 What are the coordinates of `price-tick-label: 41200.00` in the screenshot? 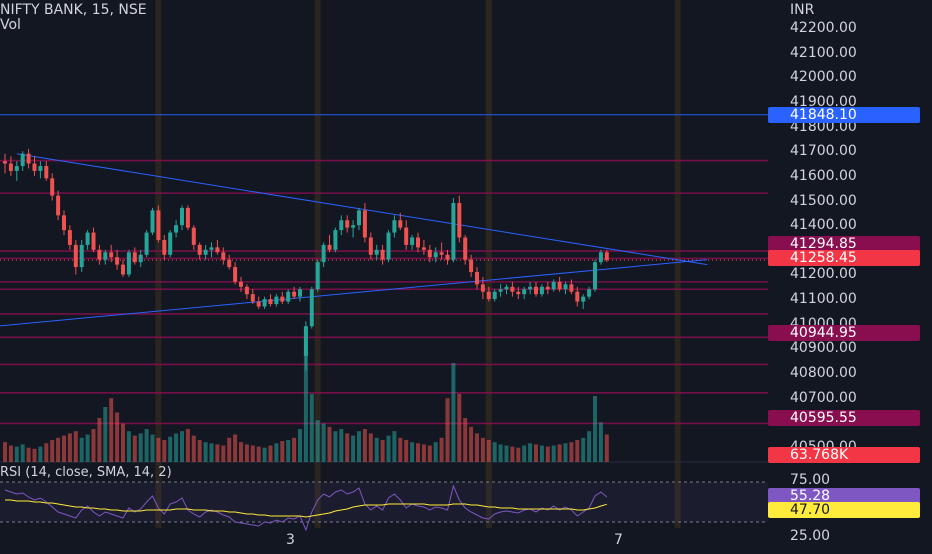 It's located at (823, 274).